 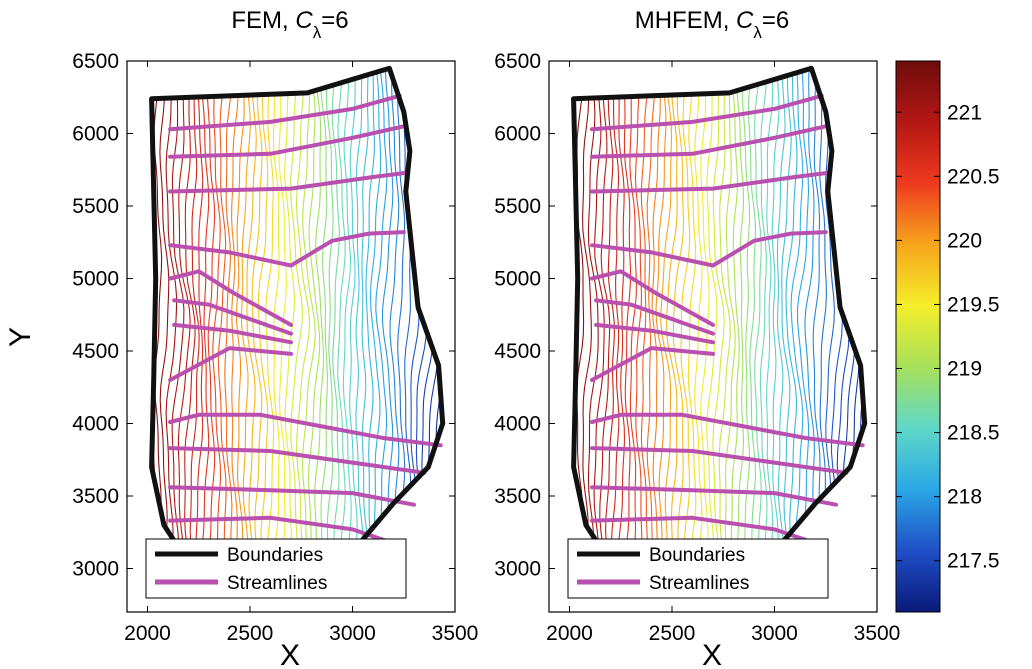 I want to click on fem-legend-streamlines-label: Streamlines, so click(x=277, y=583).